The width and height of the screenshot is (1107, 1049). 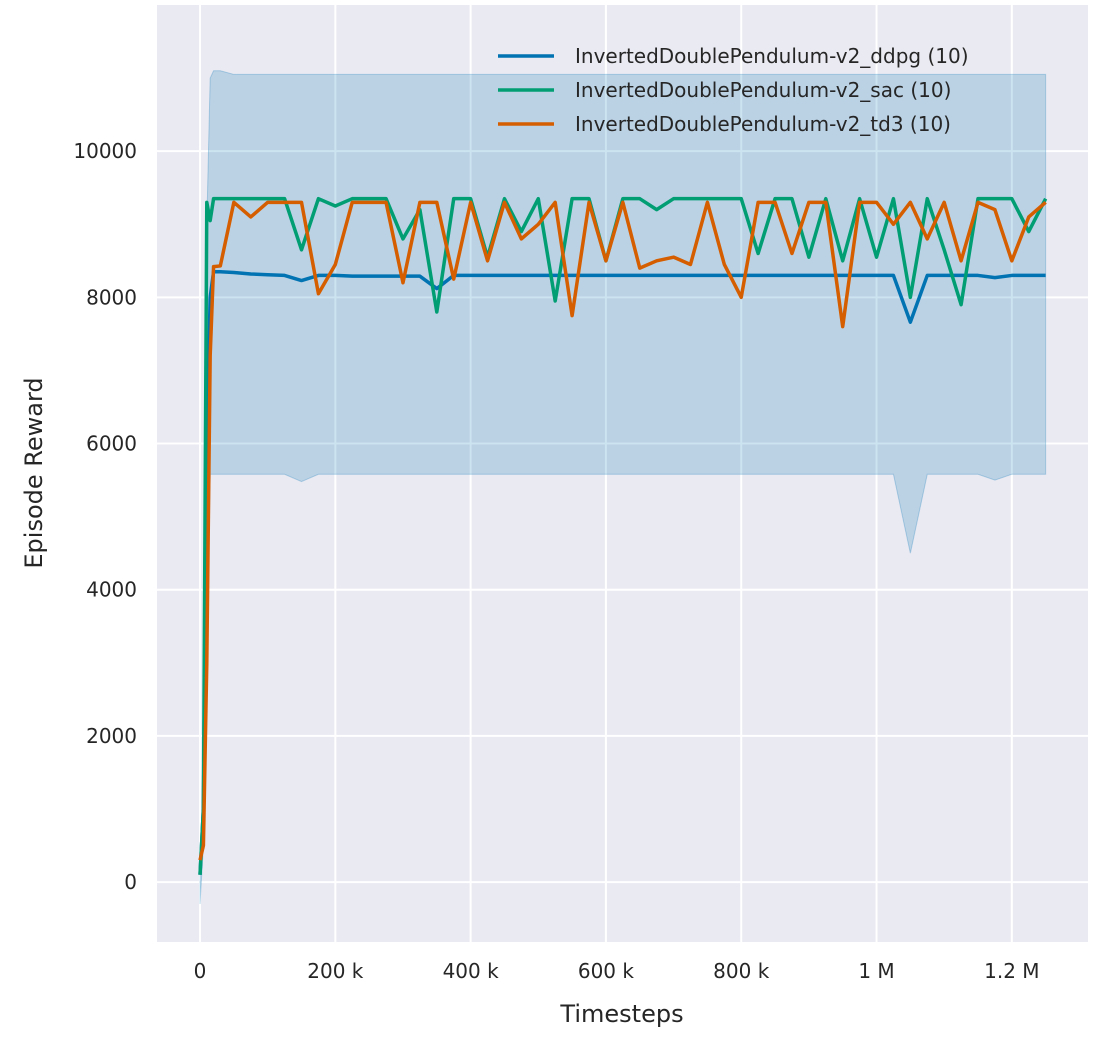 What do you see at coordinates (772, 56) in the screenshot?
I see `legend-label: InvertedDoublePendulum-v2_ddpg (10)` at bounding box center [772, 56].